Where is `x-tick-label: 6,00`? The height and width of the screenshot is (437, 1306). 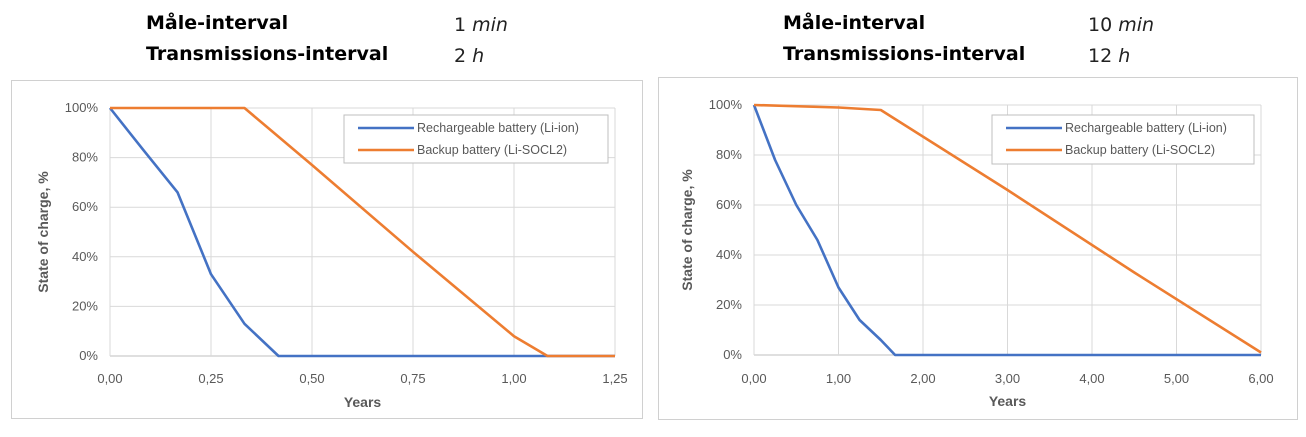
x-tick-label: 6,00 is located at coordinates (1260, 378).